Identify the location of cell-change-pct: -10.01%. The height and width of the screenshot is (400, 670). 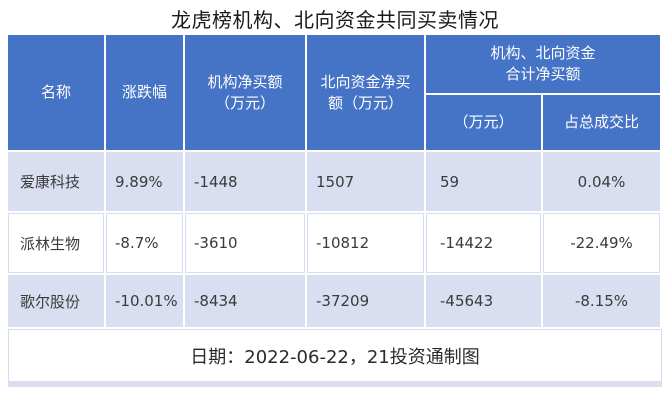
(145, 302).